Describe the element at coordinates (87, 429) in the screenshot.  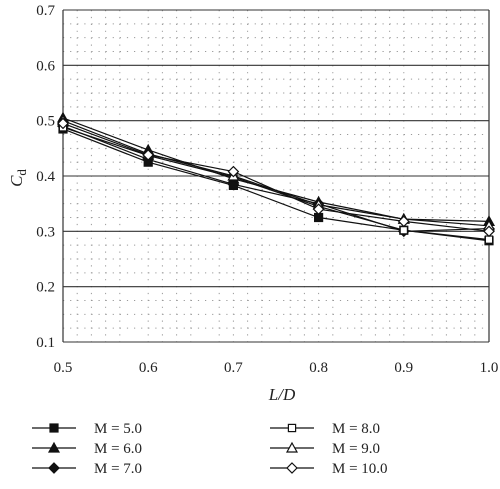
I see `legend-item: M = 5.0` at that location.